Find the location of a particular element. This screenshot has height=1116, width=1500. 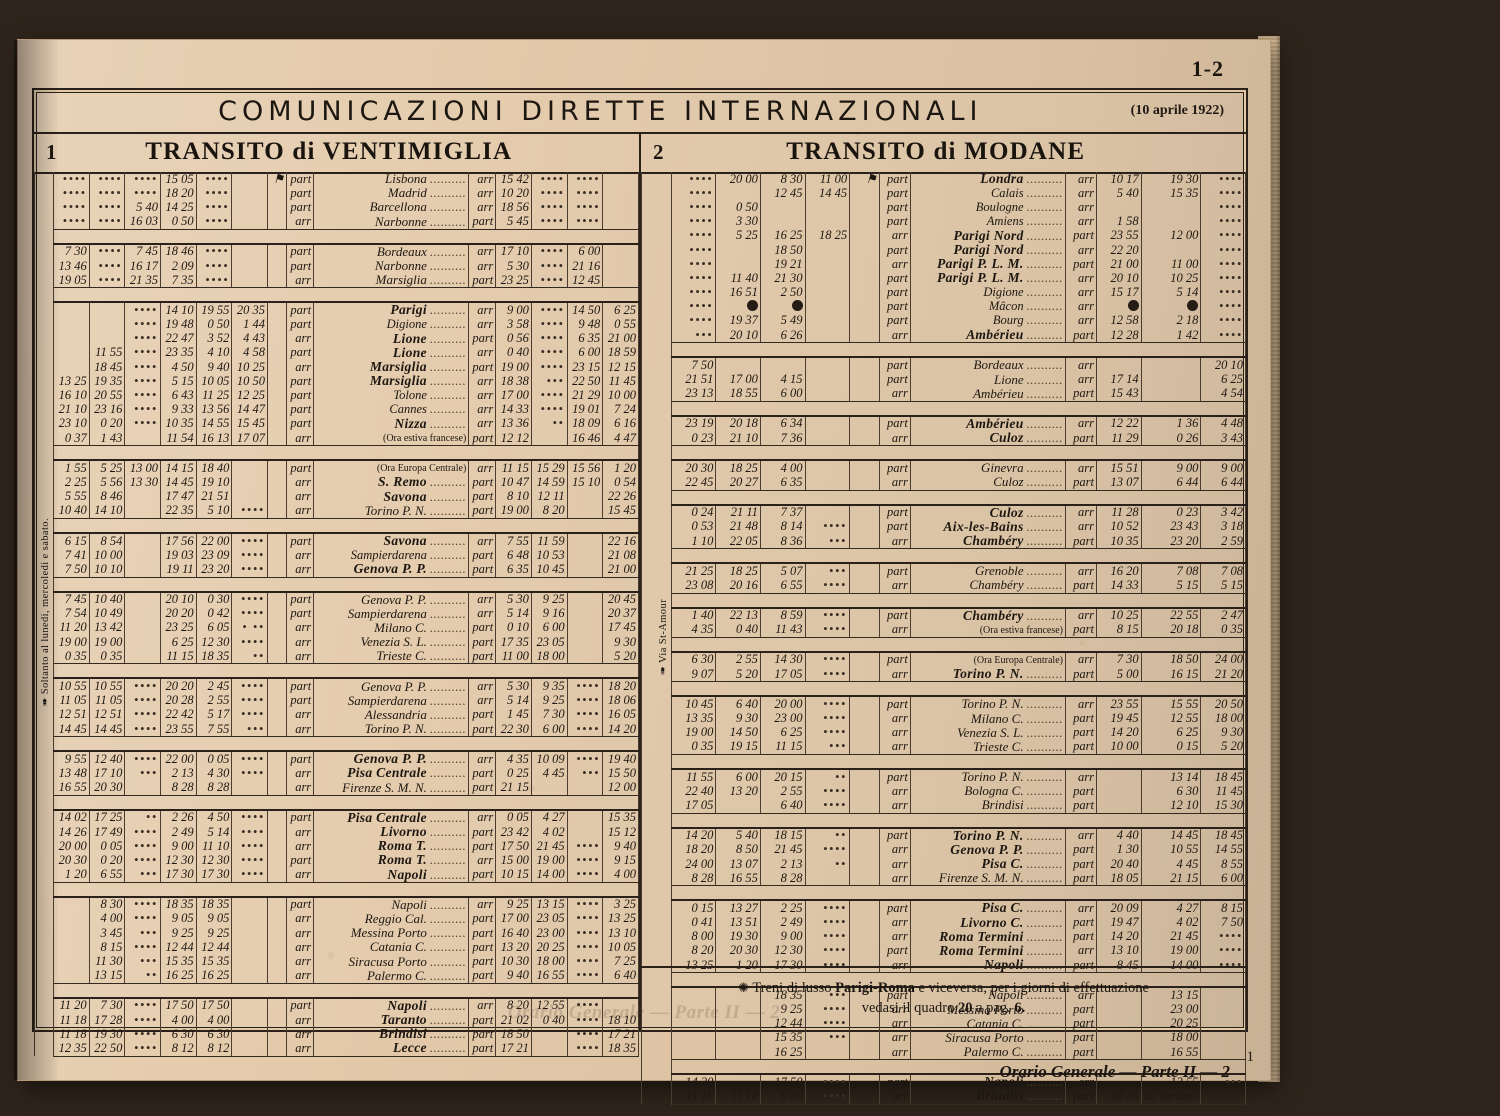

arrival-time-cell: 17 50 is located at coordinates (513, 846).